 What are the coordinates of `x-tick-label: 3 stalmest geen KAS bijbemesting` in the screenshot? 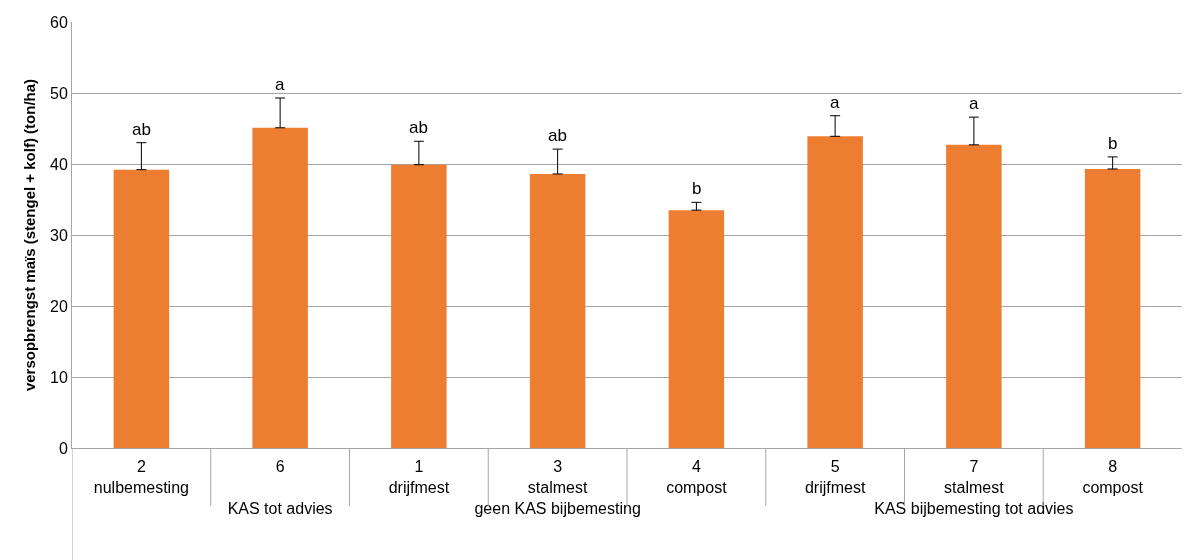 It's located at (557, 487).